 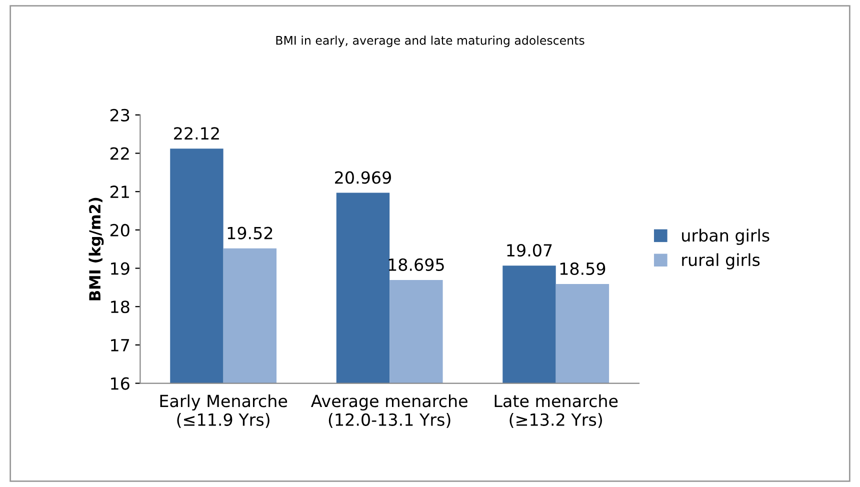 What do you see at coordinates (224, 411) in the screenshot?
I see `x-tick-label: Early Menarche (≤11.9 Yrs)` at bounding box center [224, 411].